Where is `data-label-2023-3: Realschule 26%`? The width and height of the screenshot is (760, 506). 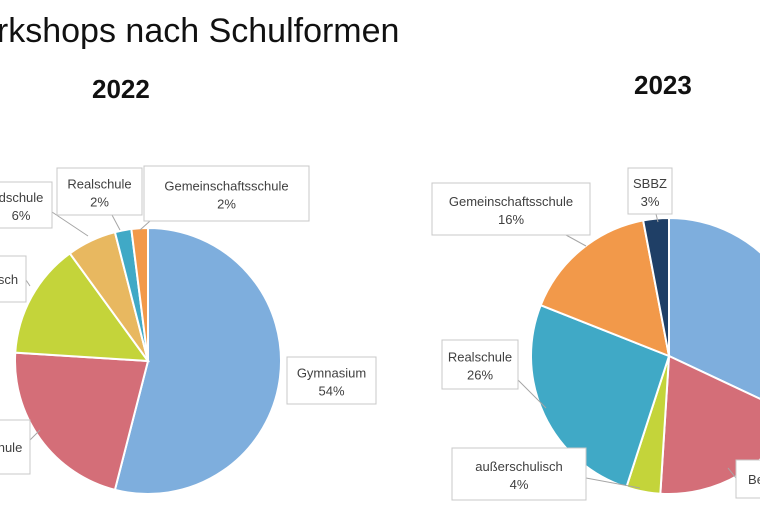 data-label-2023-3: Realschule 26% is located at coordinates (494, 374).